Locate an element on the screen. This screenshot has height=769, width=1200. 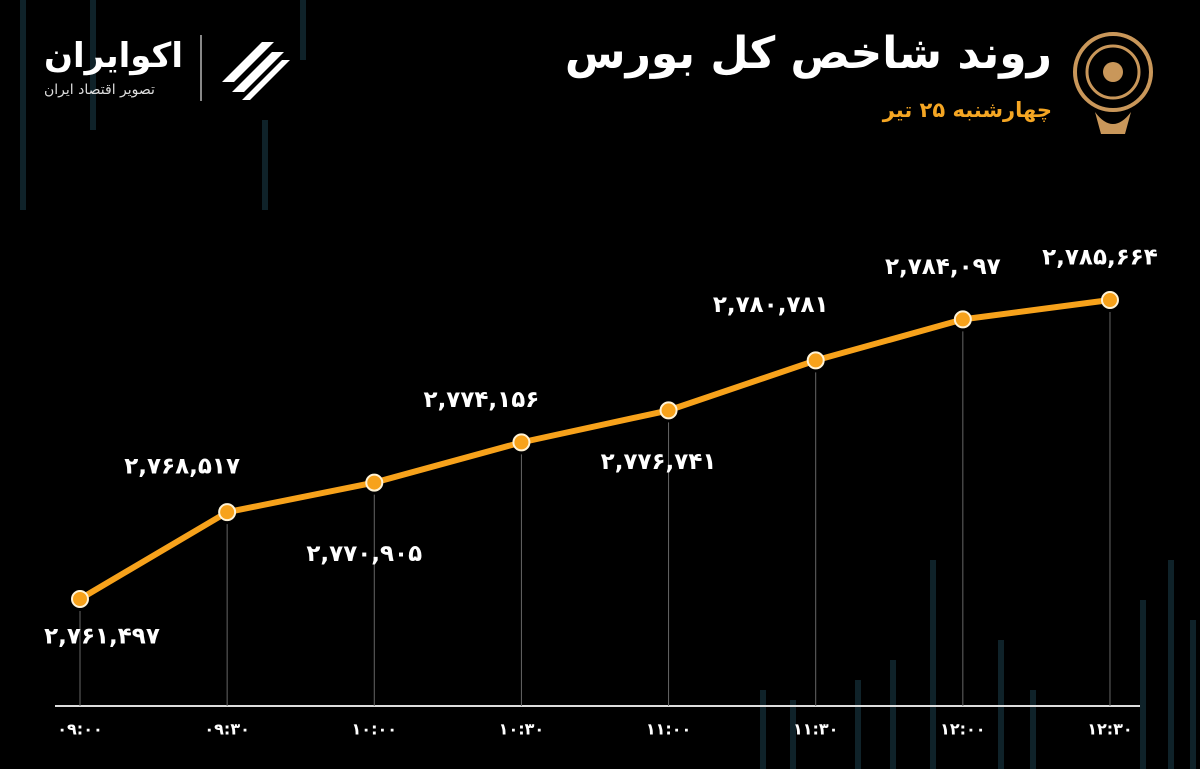
brand-tagline: تصویر اقتصاد ایران is located at coordinates (99, 90).